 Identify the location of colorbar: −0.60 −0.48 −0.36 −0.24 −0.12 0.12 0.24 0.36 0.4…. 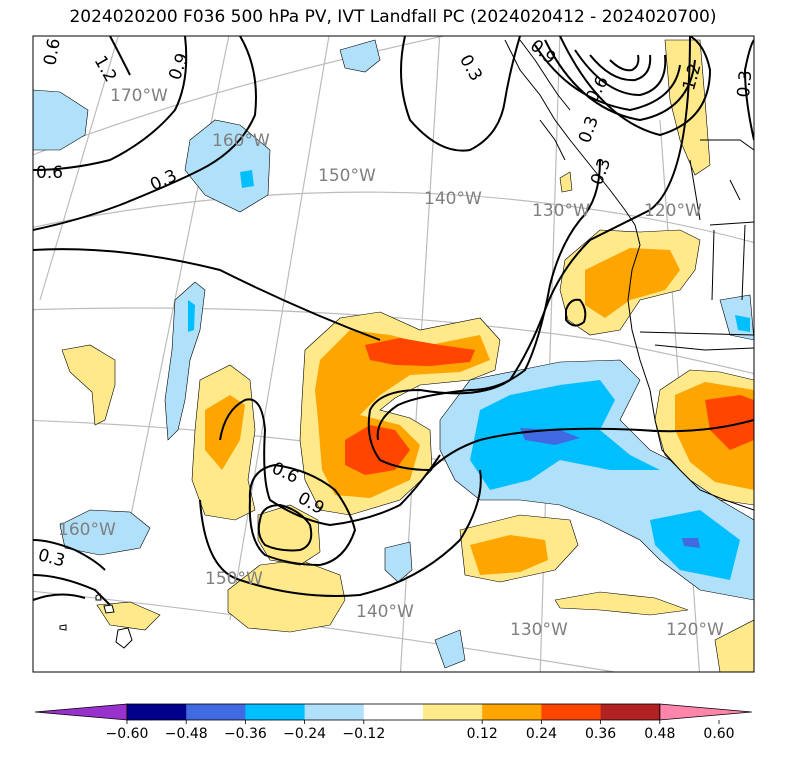
(393, 722).